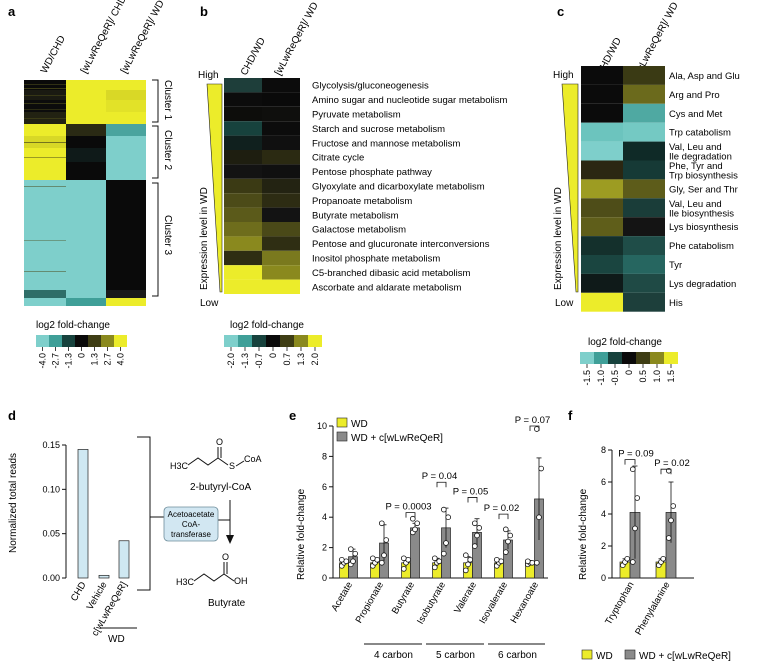 The width and height of the screenshot is (759, 672). What do you see at coordinates (493, 603) in the screenshot?
I see `x-tick-label: Isovalerate` at bounding box center [493, 603].